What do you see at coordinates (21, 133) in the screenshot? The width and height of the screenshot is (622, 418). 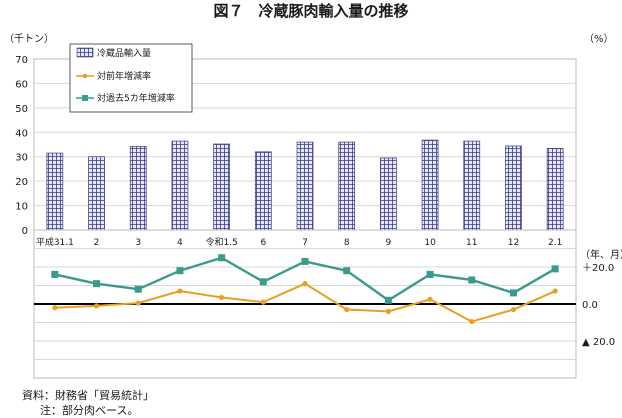 I see `y-tick-label: 40` at bounding box center [21, 133].